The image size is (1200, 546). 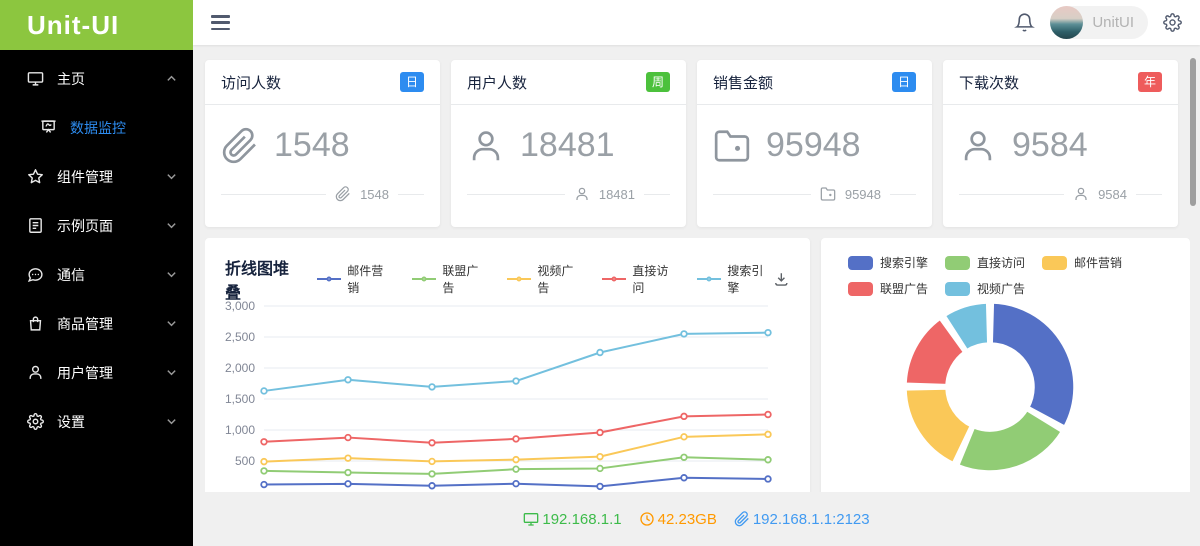 I want to click on footer-ip: 192.168.1.1, so click(x=572, y=519).